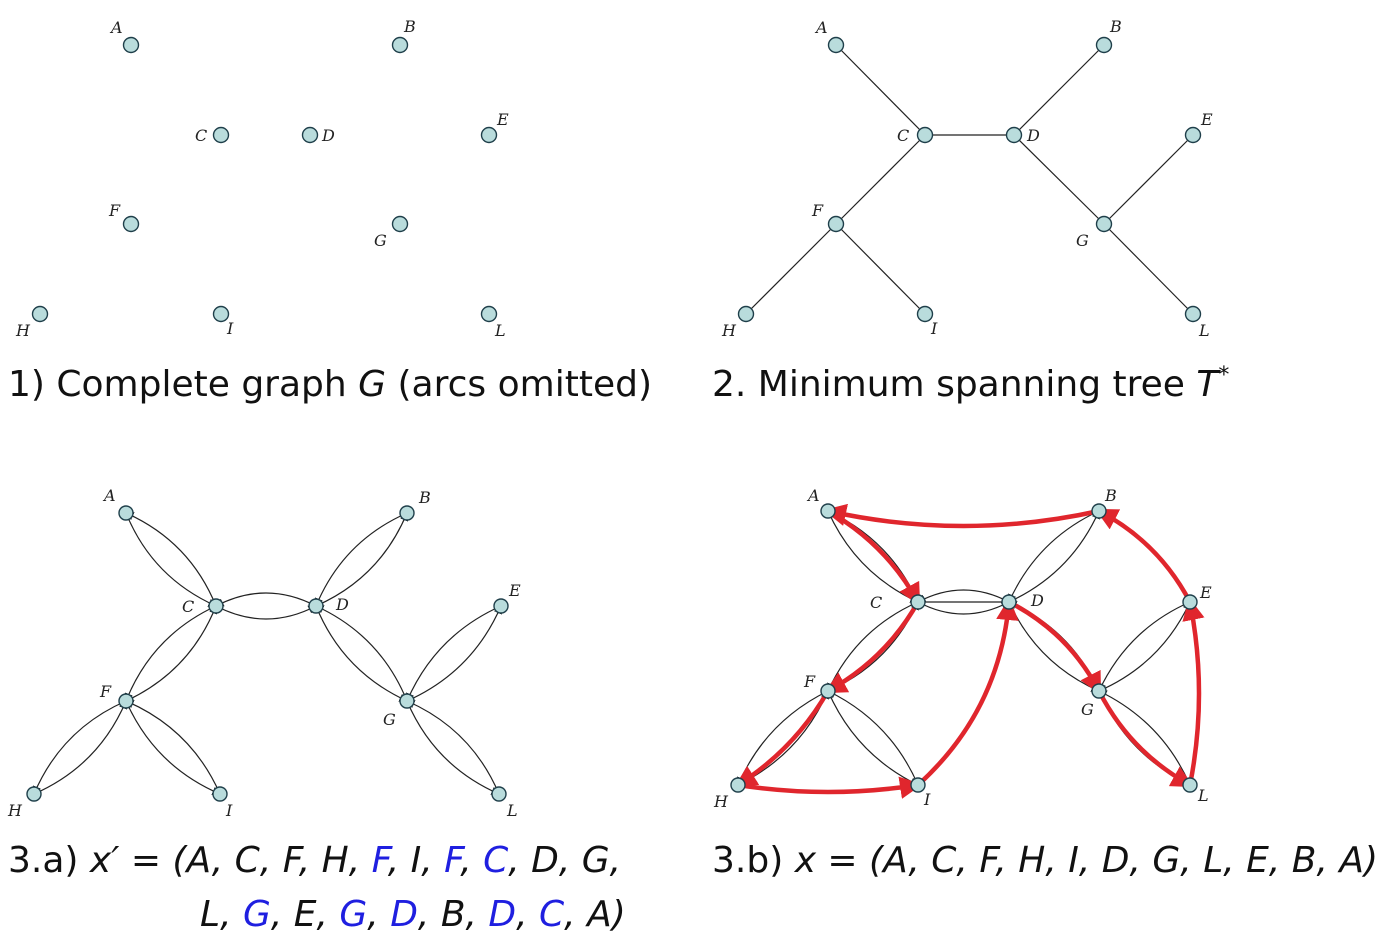 This screenshot has height=939, width=1377. Describe the element at coordinates (1193, 691) in the screenshot. I see `tour-arc-le` at that location.